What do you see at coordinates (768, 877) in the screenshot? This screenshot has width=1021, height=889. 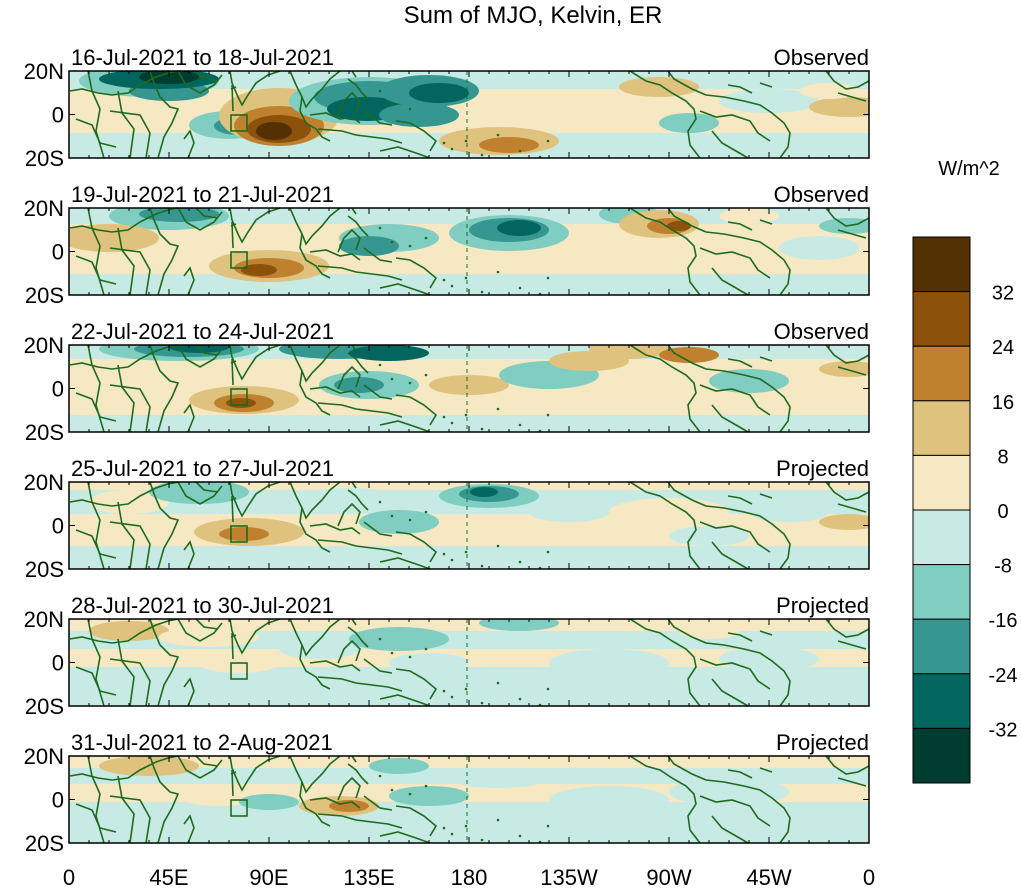 I see `x-tick-label: 45W` at bounding box center [768, 877].